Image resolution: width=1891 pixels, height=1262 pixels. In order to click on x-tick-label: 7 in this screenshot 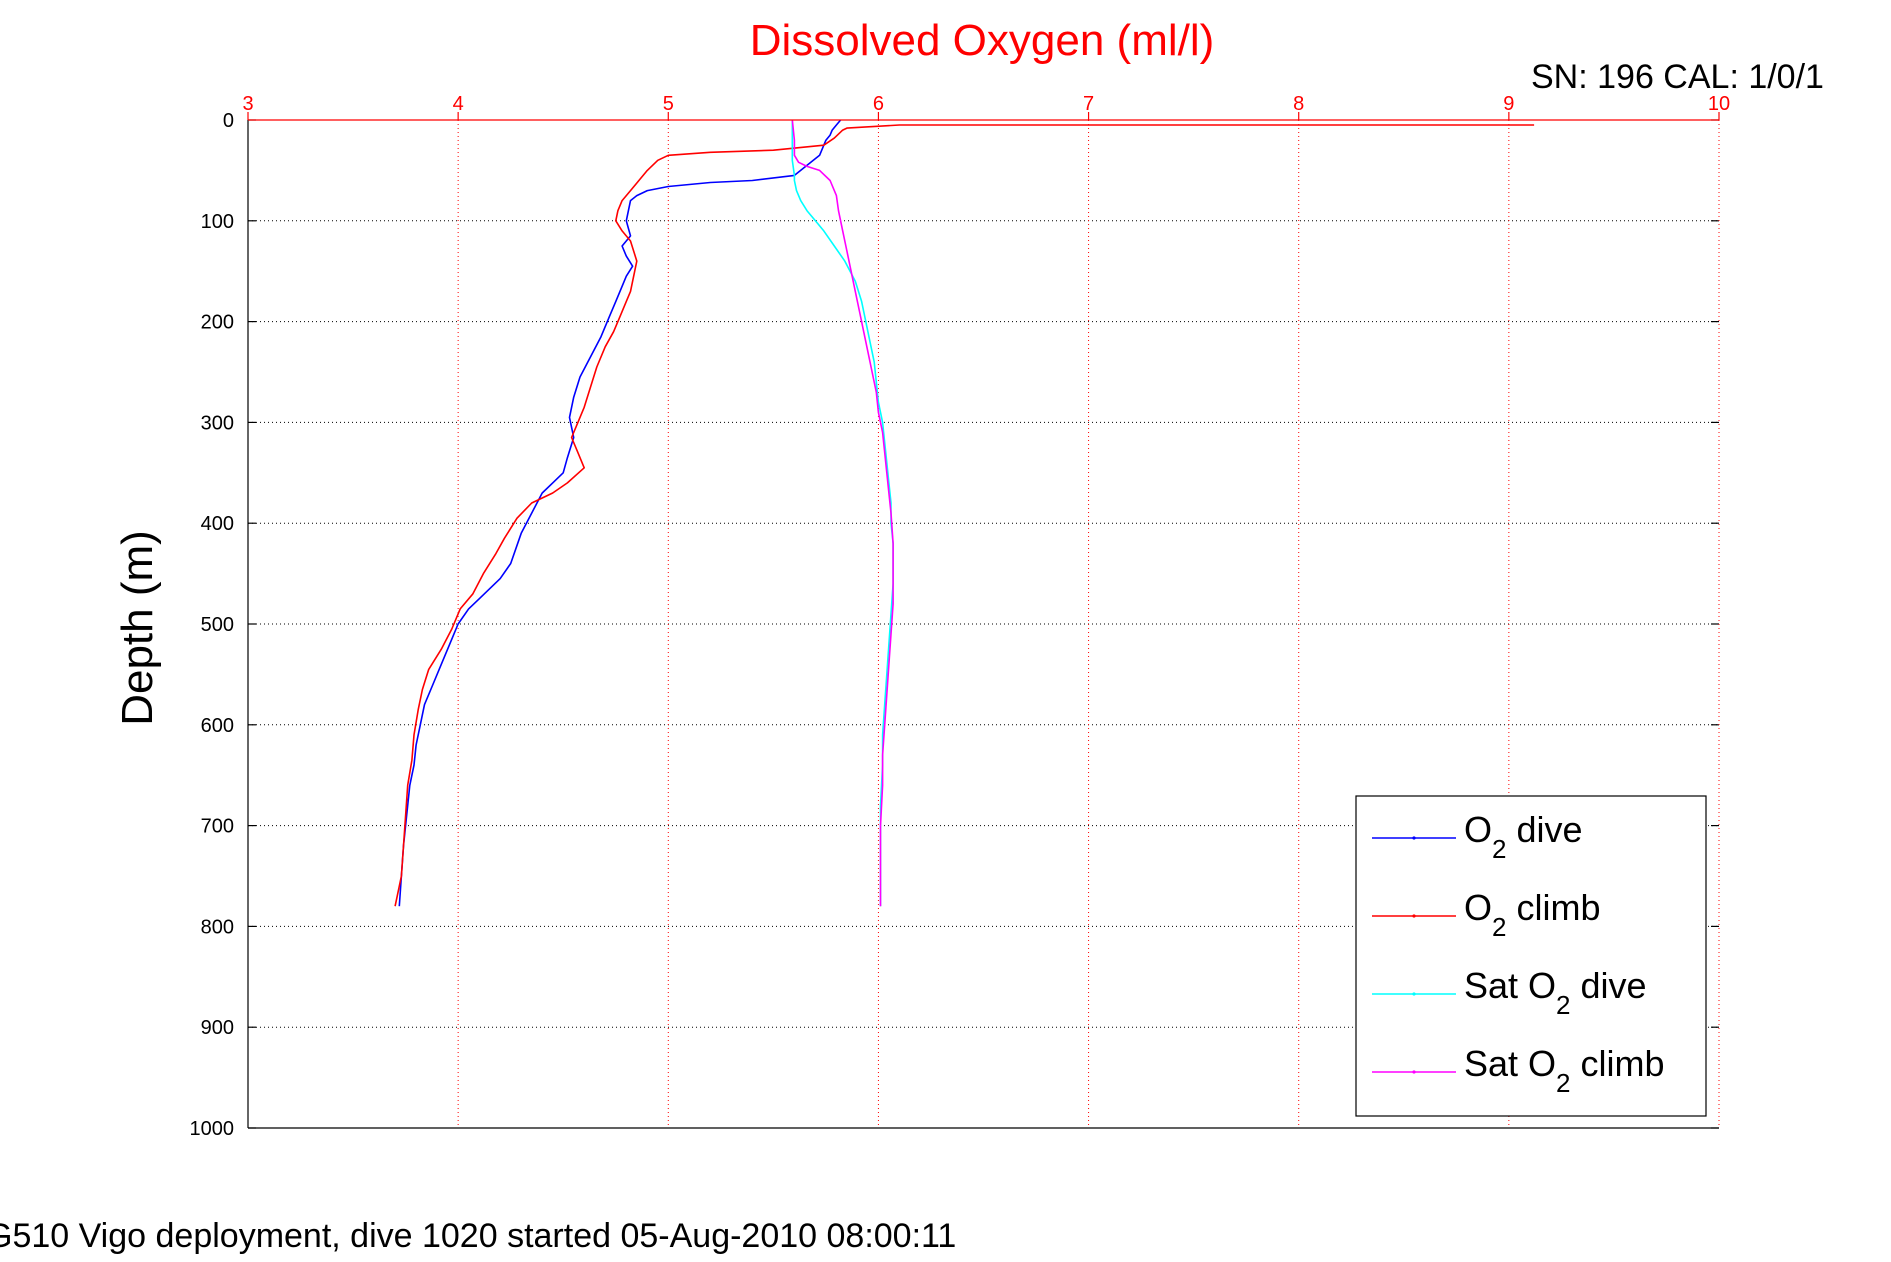, I will do `click(1088, 104)`.